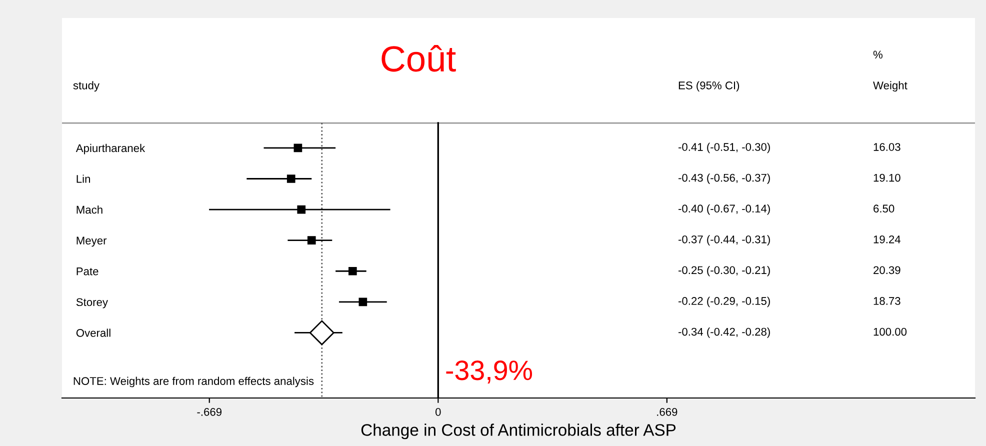 The width and height of the screenshot is (986, 446). What do you see at coordinates (93, 332) in the screenshot?
I see `y-tick-label: Overall` at bounding box center [93, 332].